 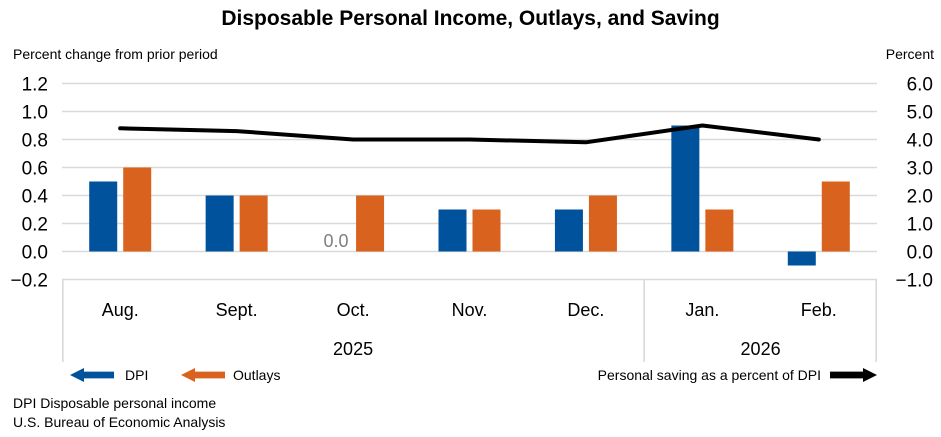 I want to click on right-axis-unit-label: Percent, so click(x=909, y=54).